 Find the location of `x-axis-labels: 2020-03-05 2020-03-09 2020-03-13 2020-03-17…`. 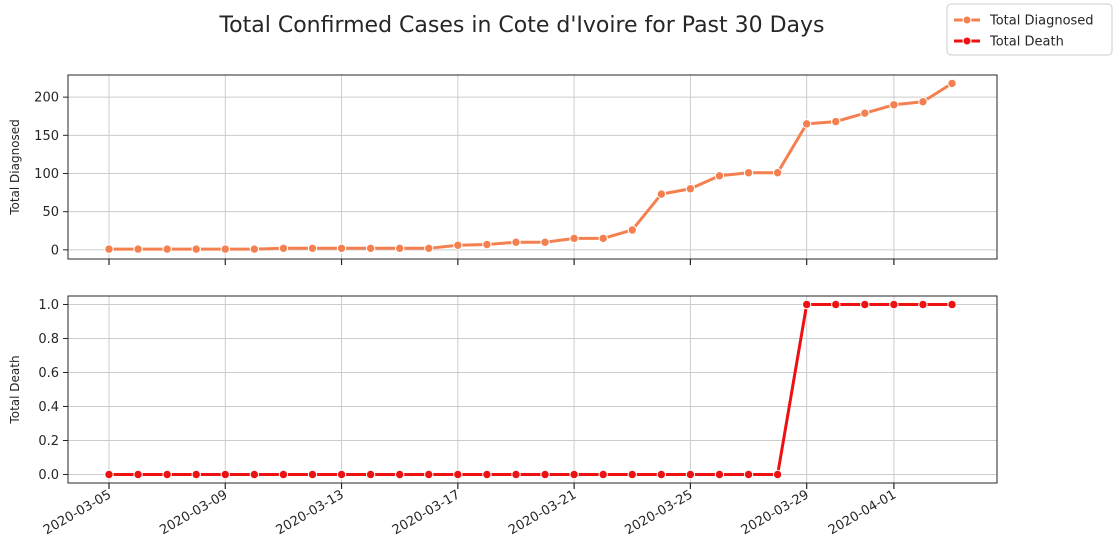

x-axis-labels: 2020-03-05 2020-03-09 2020-03-13 2020-03-17… is located at coordinates (470, 512).